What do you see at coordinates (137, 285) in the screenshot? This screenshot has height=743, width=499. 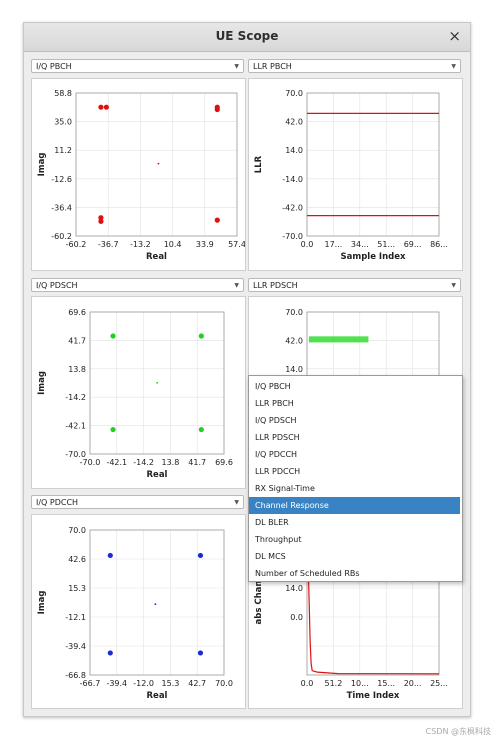 I see `selector-left-middle: I/Q PDSCH ▼` at bounding box center [137, 285].